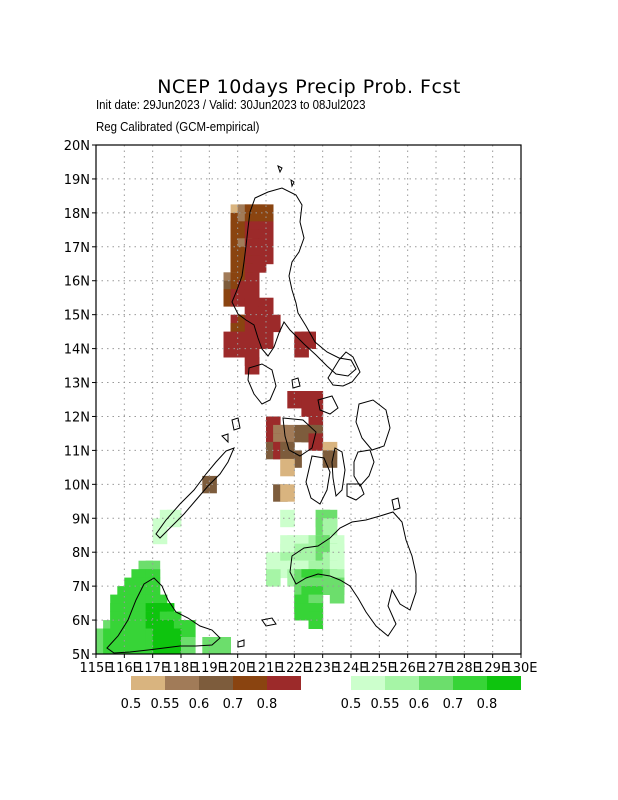  What do you see at coordinates (231, 430) in the screenshot?
I see `coast-calamian` at bounding box center [231, 430].